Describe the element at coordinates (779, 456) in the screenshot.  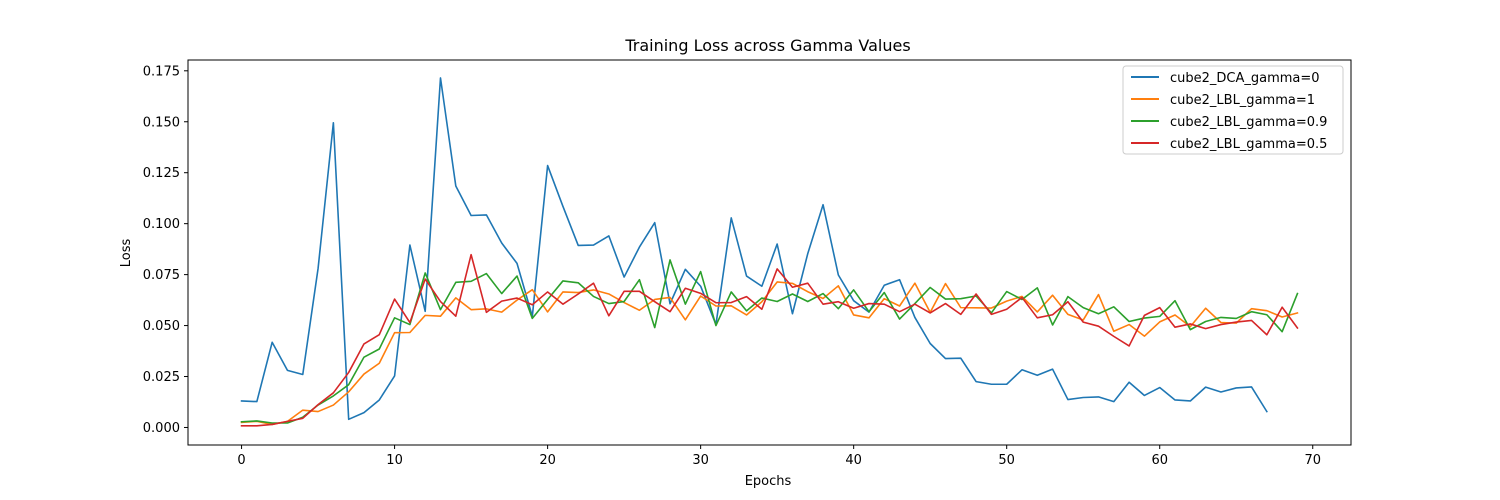
I see `x-axis: 0 10 20 30 40 50 60 70` at that location.